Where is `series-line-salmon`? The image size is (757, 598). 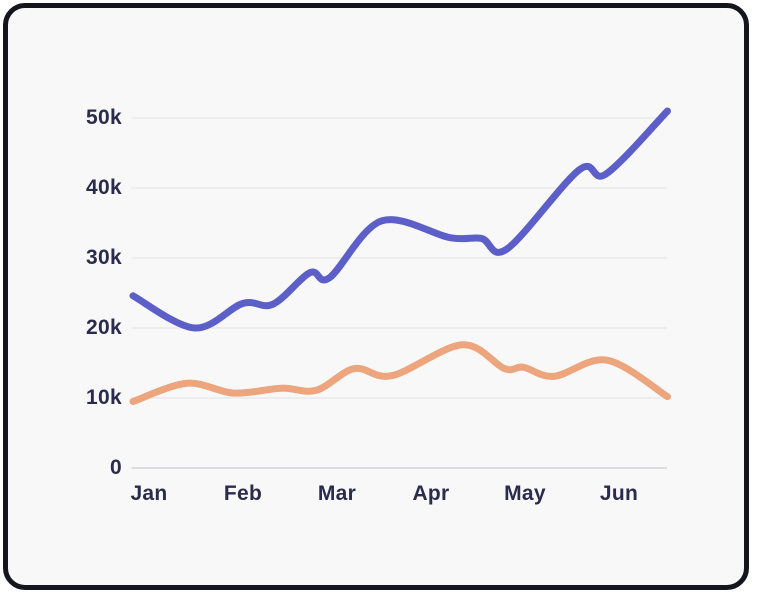 series-line-salmon is located at coordinates (400, 373).